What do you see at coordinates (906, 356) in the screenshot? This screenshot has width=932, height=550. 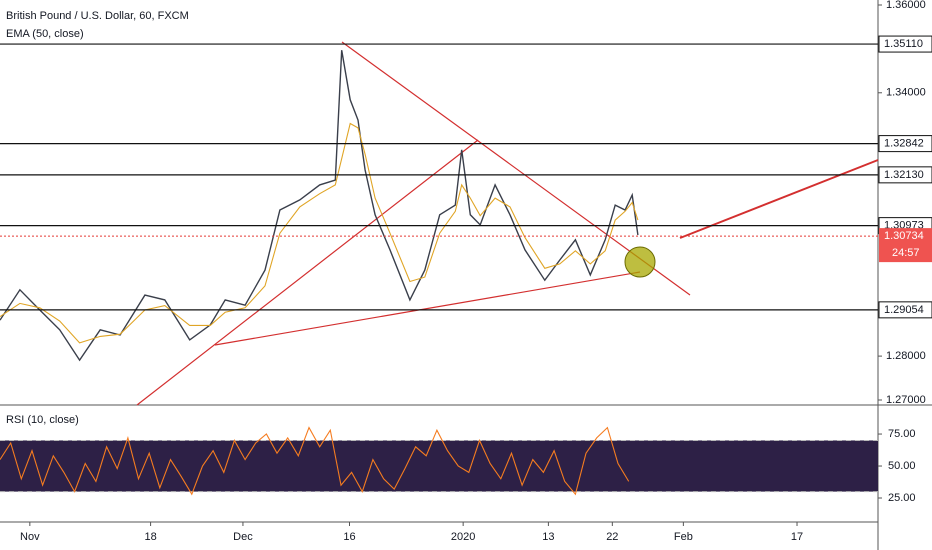 I see `y-tick-label: 1.28000` at bounding box center [906, 356].